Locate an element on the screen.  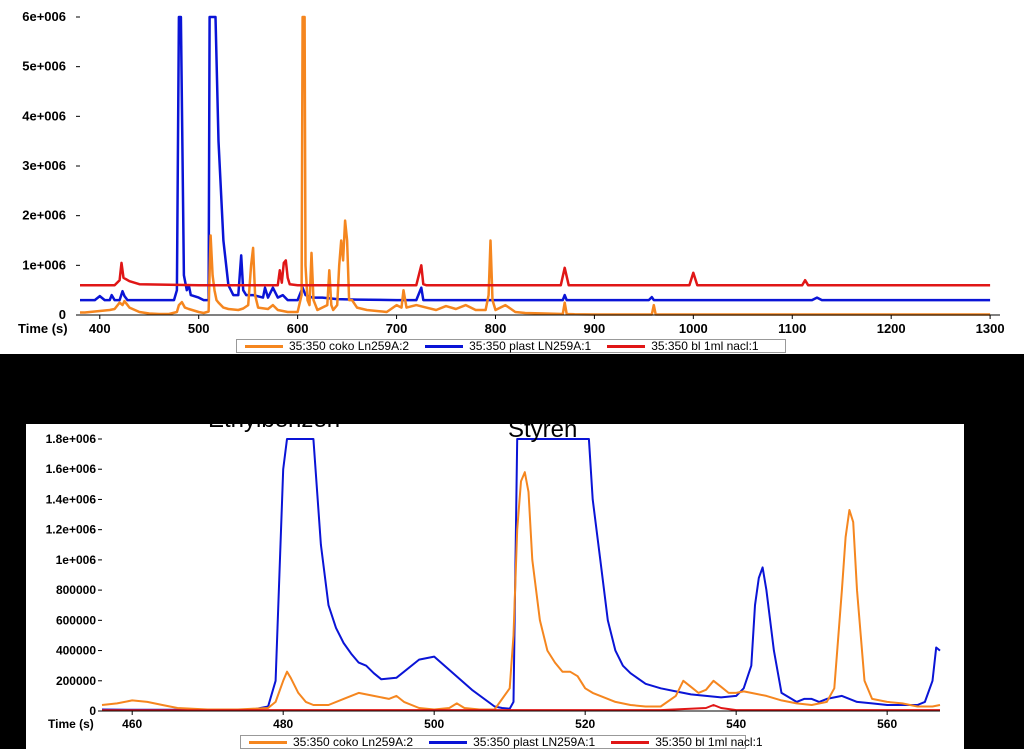
zoom-y-tick-label: 1e+006 is located at coordinates (76, 560).